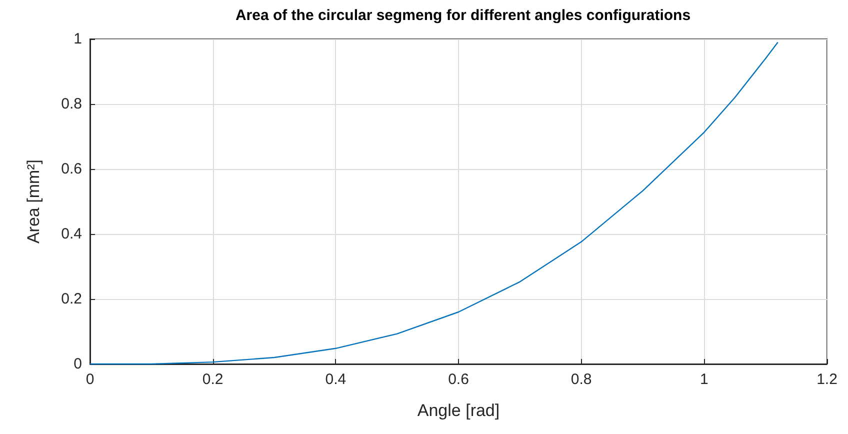 The height and width of the screenshot is (434, 848). I want to click on y-tick-label: 0.8, so click(71, 104).